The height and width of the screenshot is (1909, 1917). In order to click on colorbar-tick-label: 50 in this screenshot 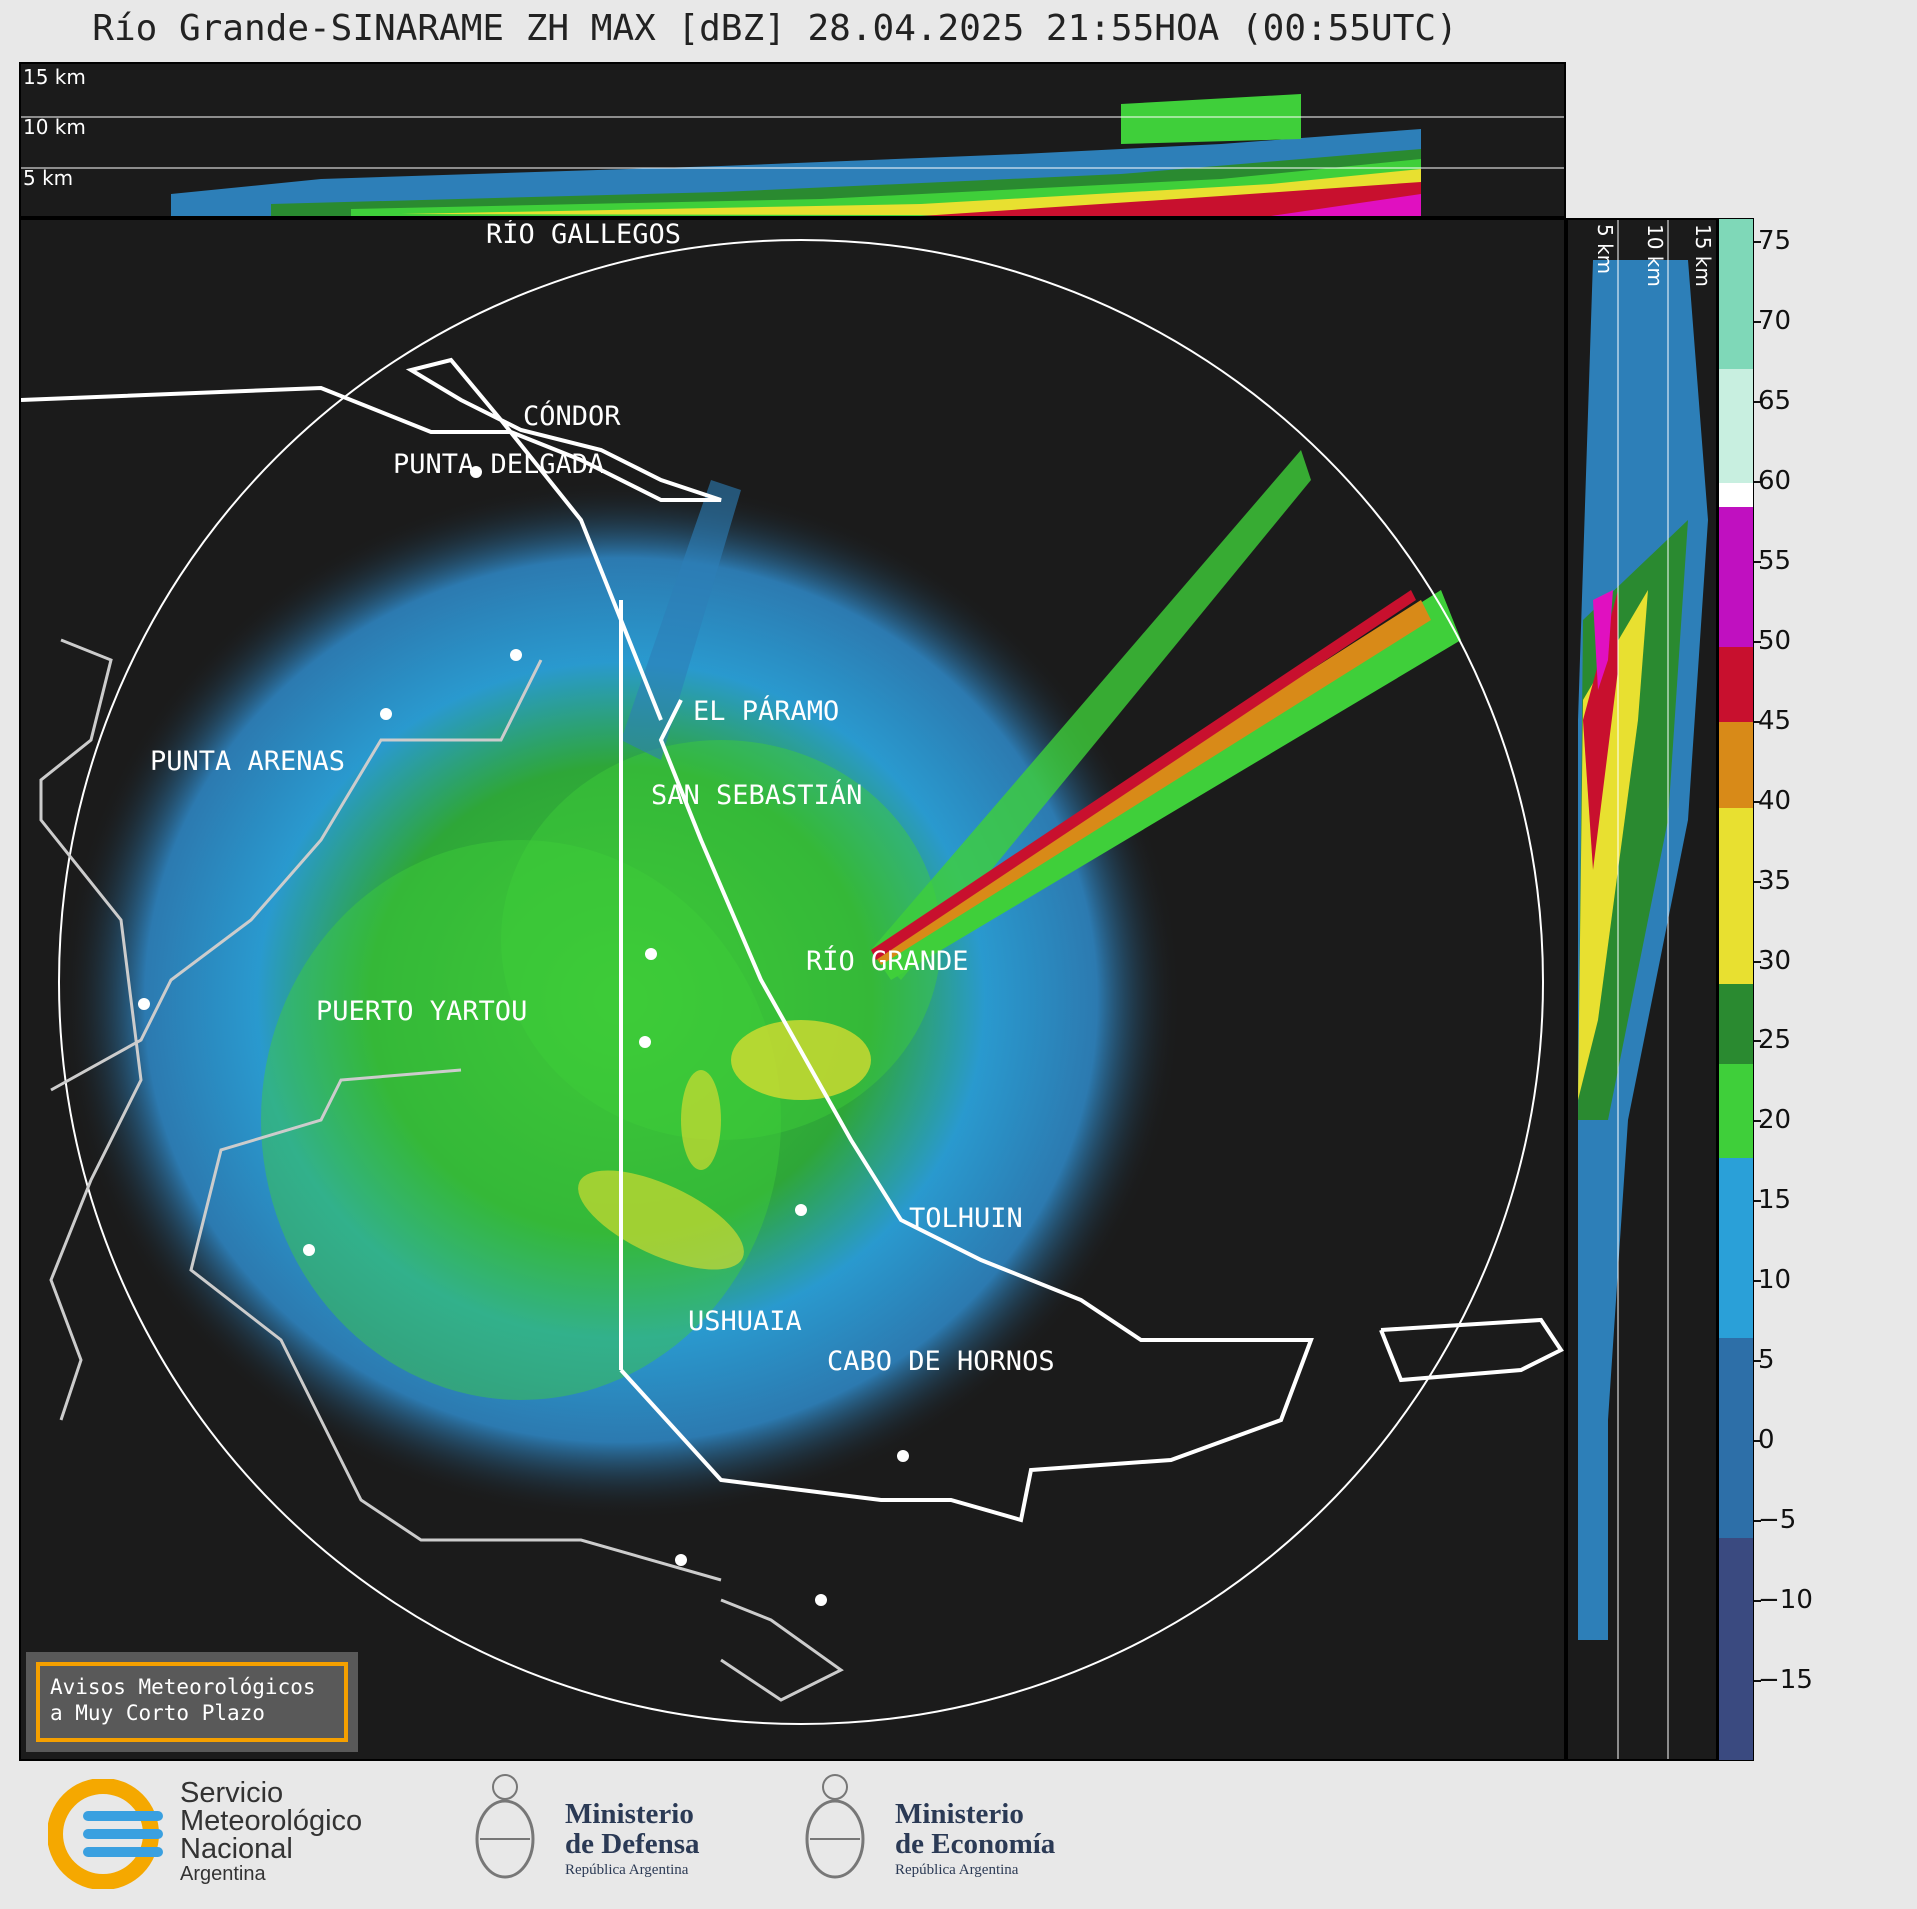, I will do `click(1775, 640)`.